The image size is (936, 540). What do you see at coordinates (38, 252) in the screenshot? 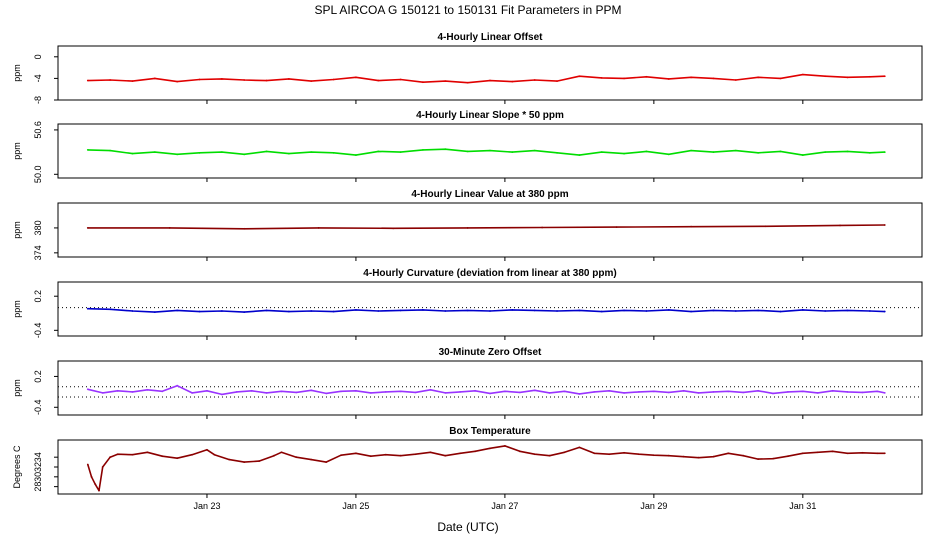
I see `y-tick-label: 374` at bounding box center [38, 252].